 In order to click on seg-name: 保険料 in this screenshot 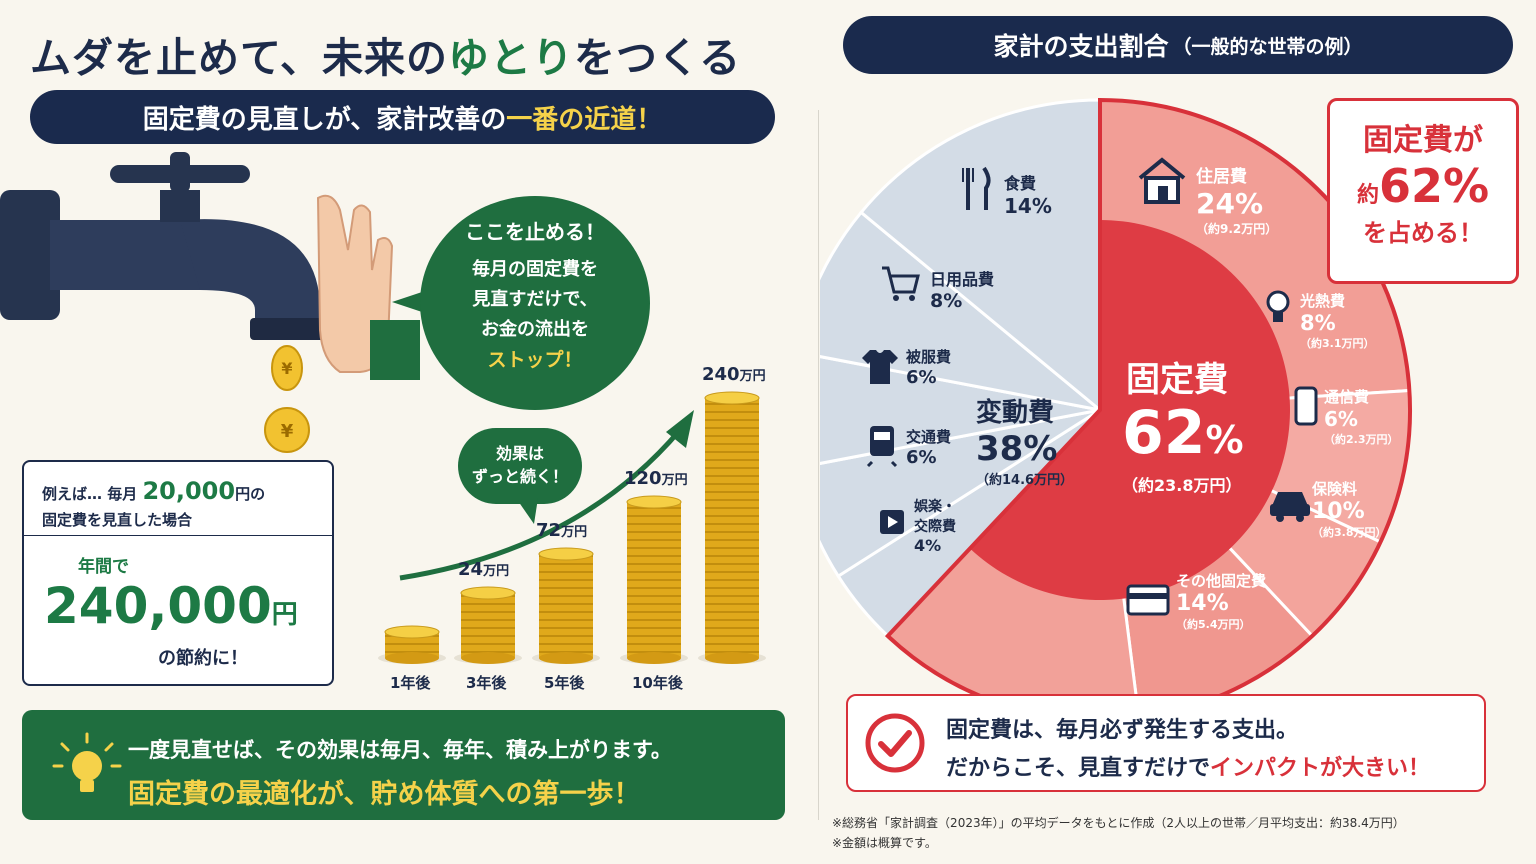, I will do `click(1335, 489)`.